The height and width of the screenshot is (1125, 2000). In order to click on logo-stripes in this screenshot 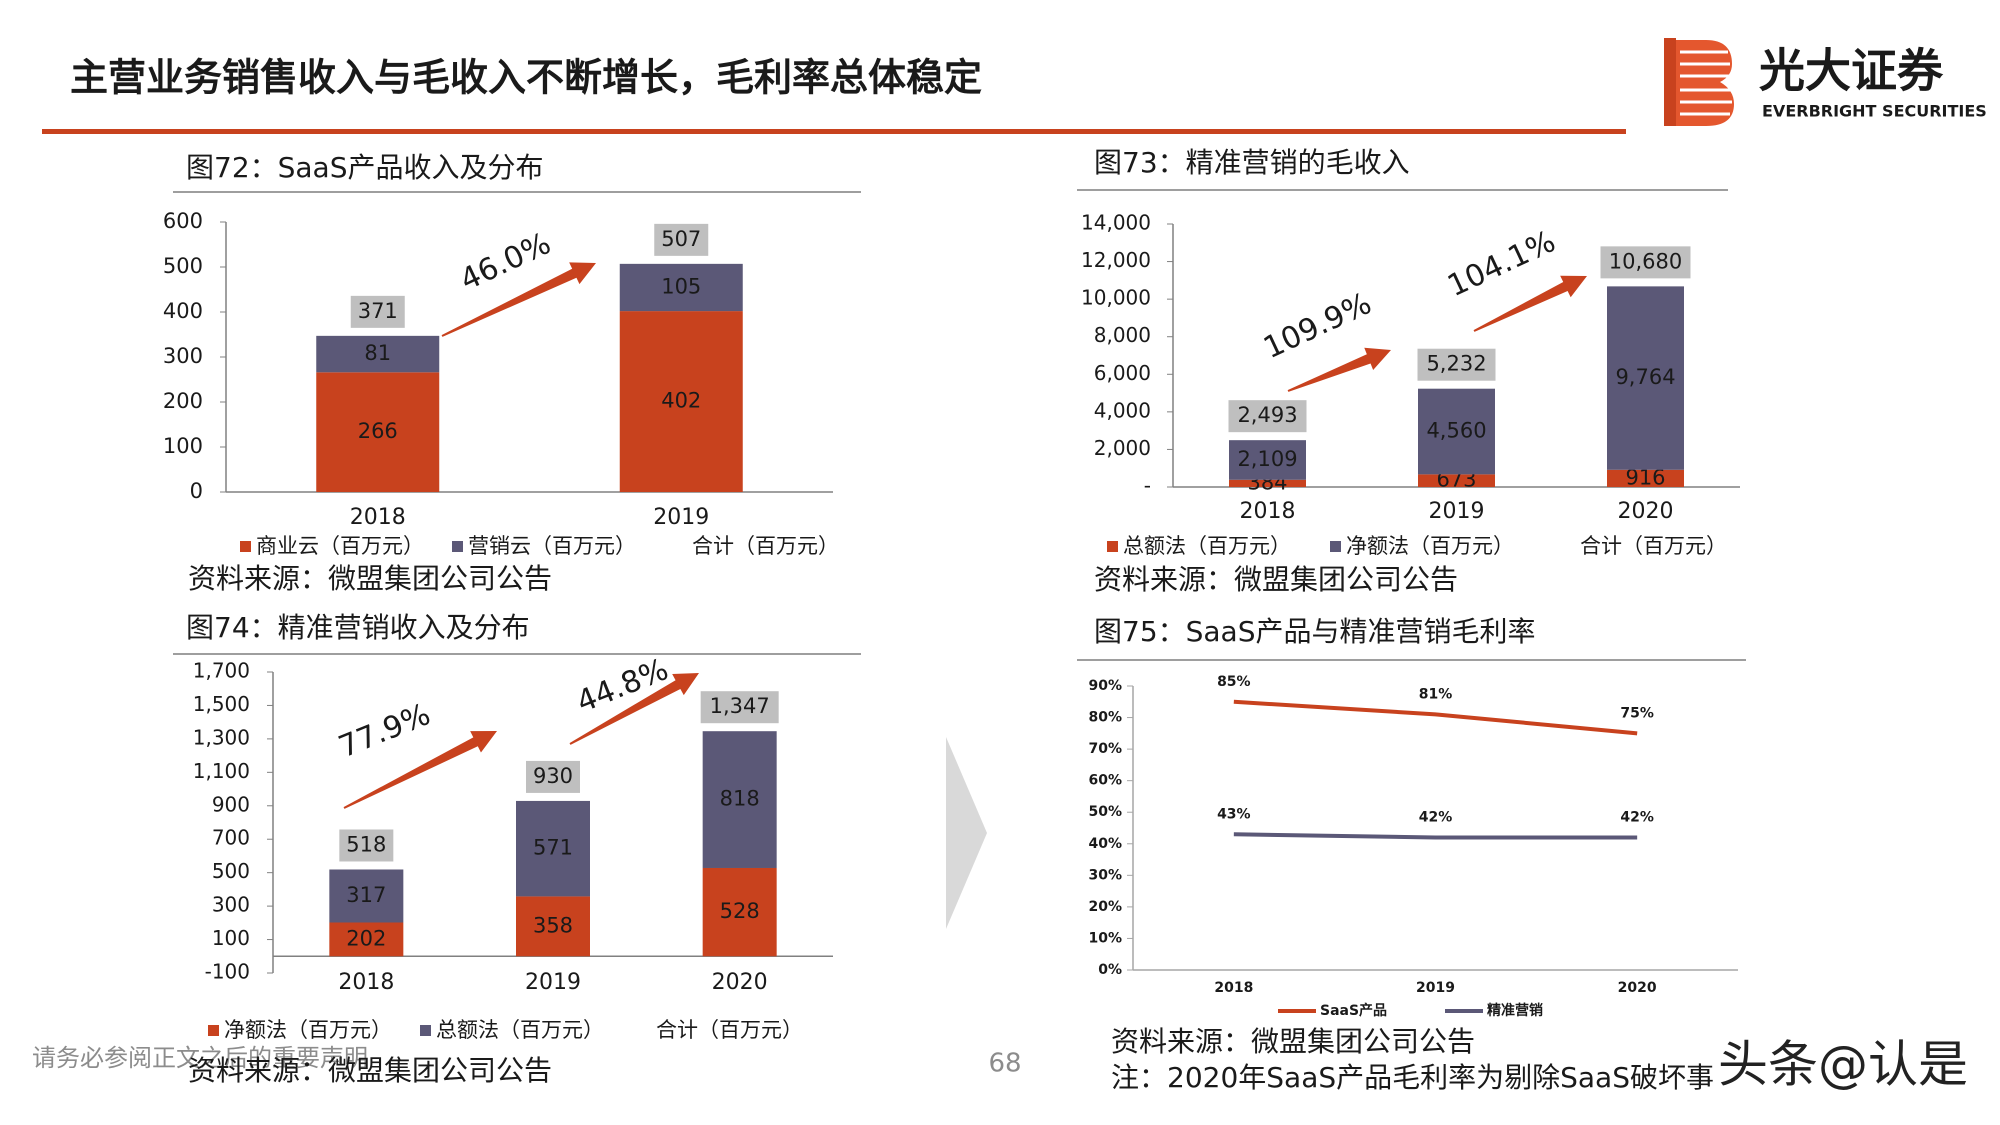, I will do `click(1706, 83)`.